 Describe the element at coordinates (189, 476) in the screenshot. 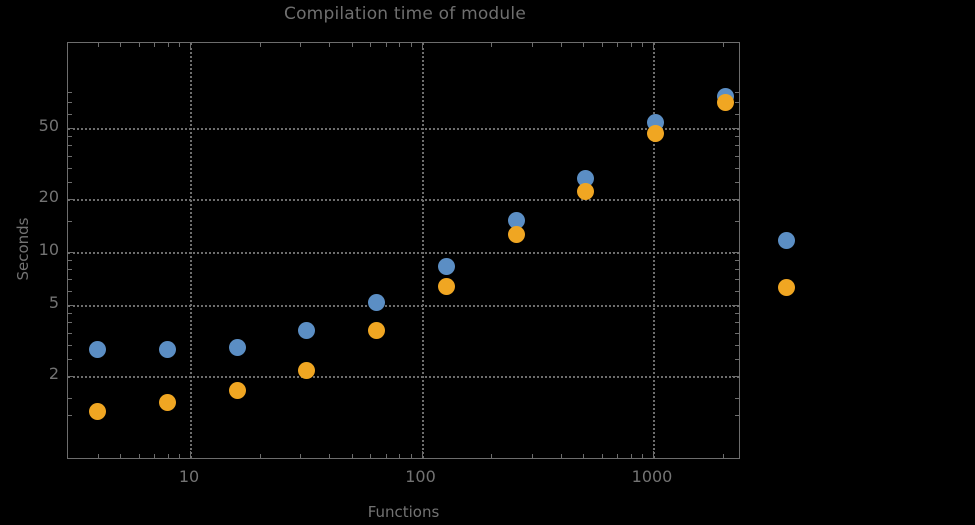

I see `x-tick-label-10: 10` at that location.